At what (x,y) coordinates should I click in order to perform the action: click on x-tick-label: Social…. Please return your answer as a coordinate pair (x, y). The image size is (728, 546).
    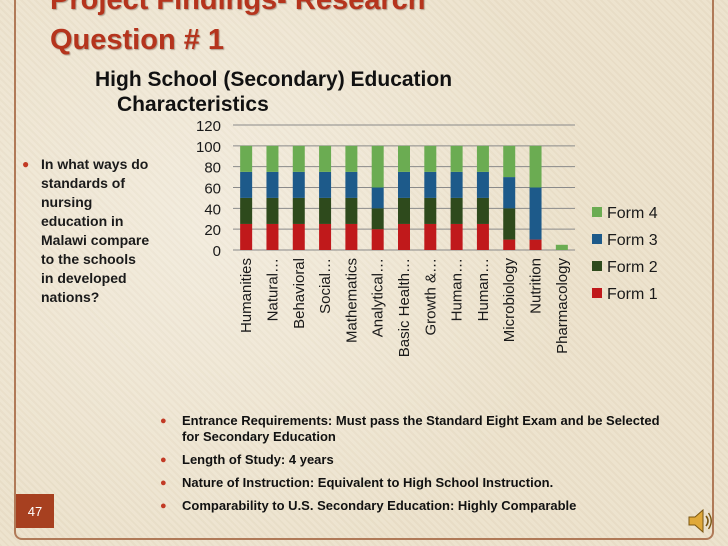
    Looking at the image, I should click on (325, 286).